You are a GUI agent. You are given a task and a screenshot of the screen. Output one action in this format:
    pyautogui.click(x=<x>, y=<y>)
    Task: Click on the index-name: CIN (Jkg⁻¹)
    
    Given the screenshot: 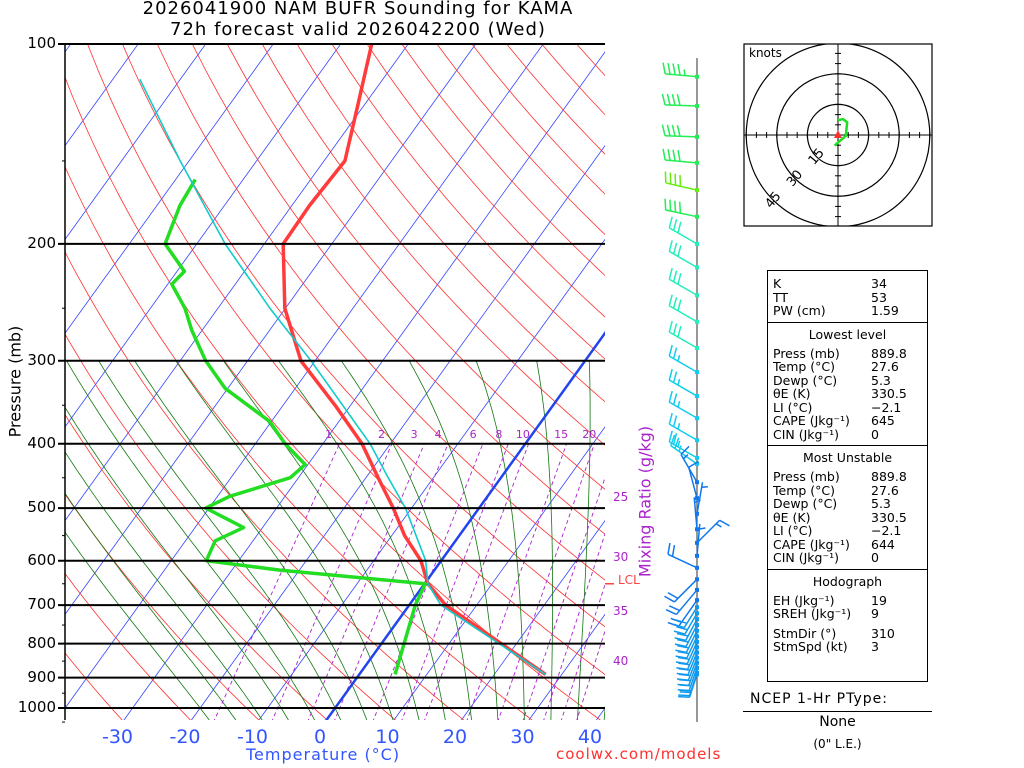 What is the action you would take?
    pyautogui.click(x=806, y=434)
    